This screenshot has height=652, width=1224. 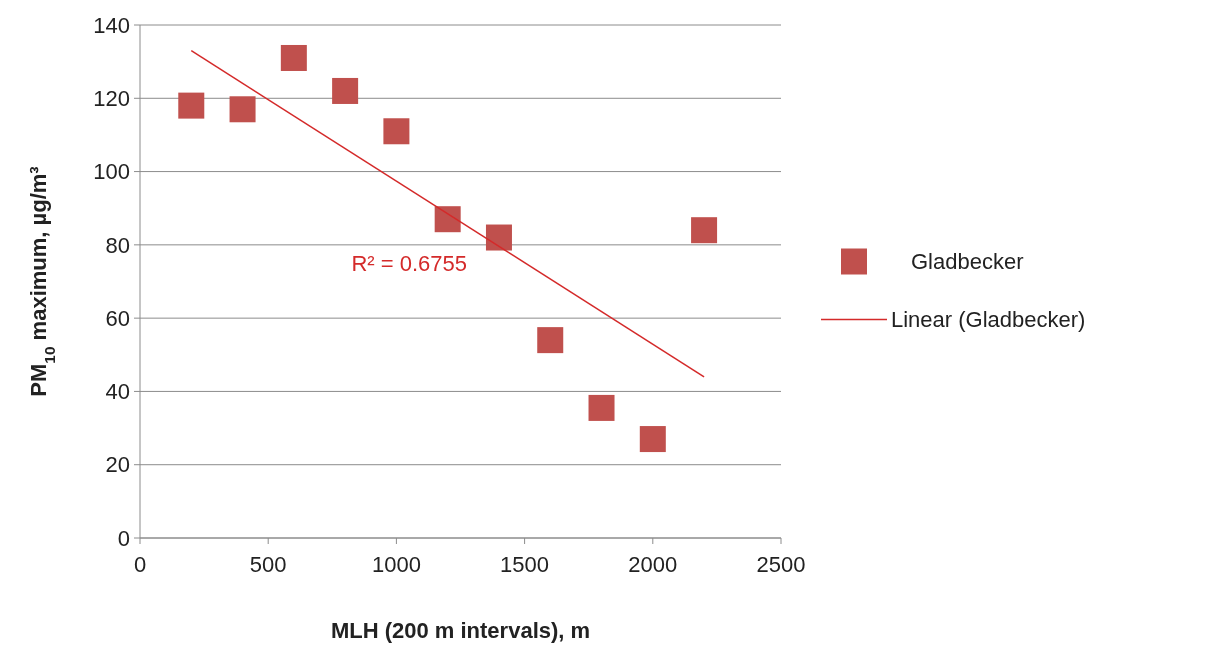 What do you see at coordinates (140, 564) in the screenshot?
I see `x-tick-label: 0` at bounding box center [140, 564].